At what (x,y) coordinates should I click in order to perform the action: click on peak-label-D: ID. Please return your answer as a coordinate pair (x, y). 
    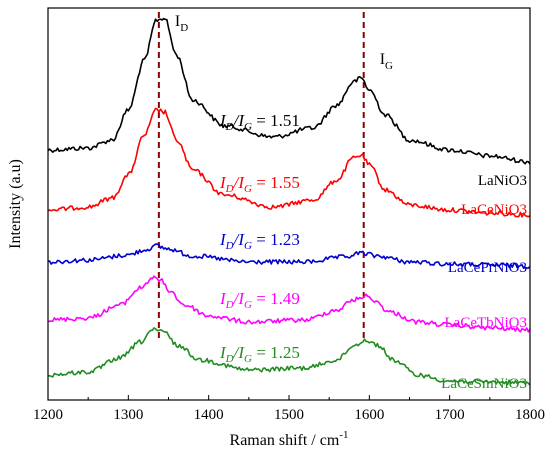
    Looking at the image, I should click on (181, 23).